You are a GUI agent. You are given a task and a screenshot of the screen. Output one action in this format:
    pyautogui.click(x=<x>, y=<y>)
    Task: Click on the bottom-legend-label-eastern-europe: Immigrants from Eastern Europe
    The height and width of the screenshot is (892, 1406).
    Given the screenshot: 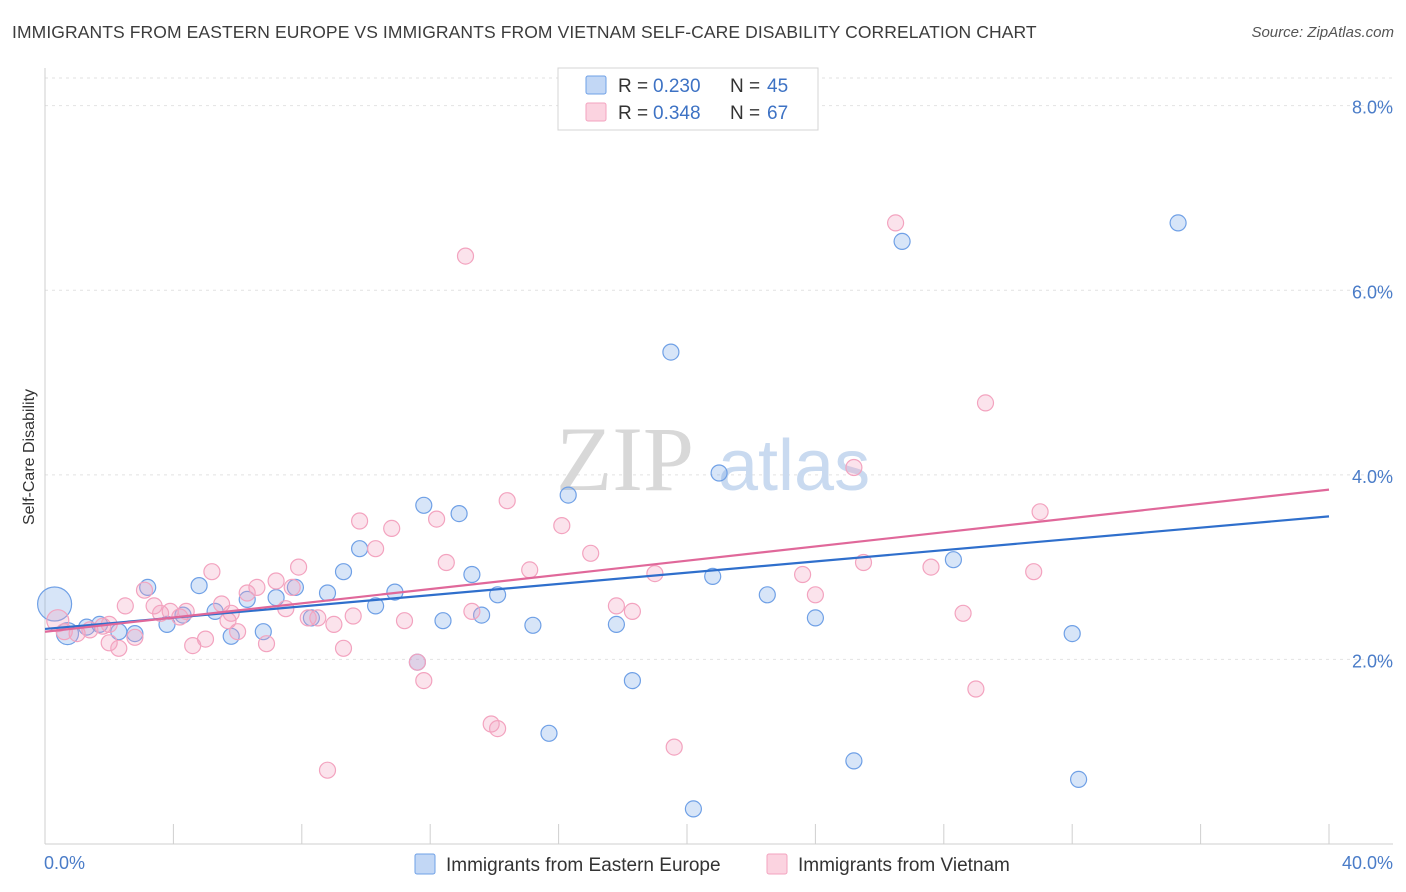 What is the action you would take?
    pyautogui.click(x=583, y=865)
    